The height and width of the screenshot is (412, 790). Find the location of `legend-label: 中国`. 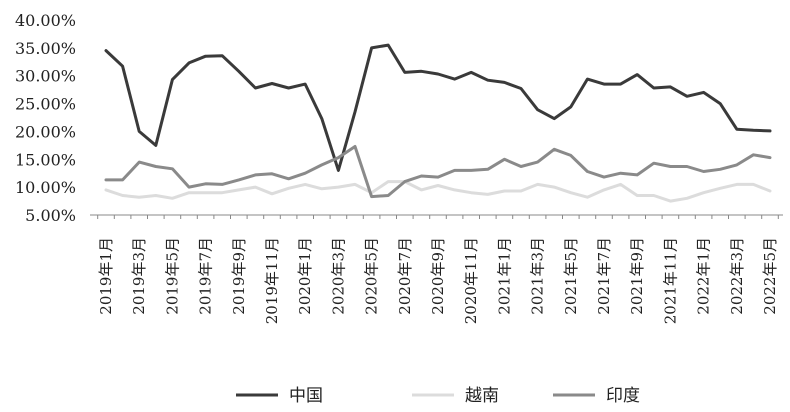

legend-label: 中国 is located at coordinates (306, 396).